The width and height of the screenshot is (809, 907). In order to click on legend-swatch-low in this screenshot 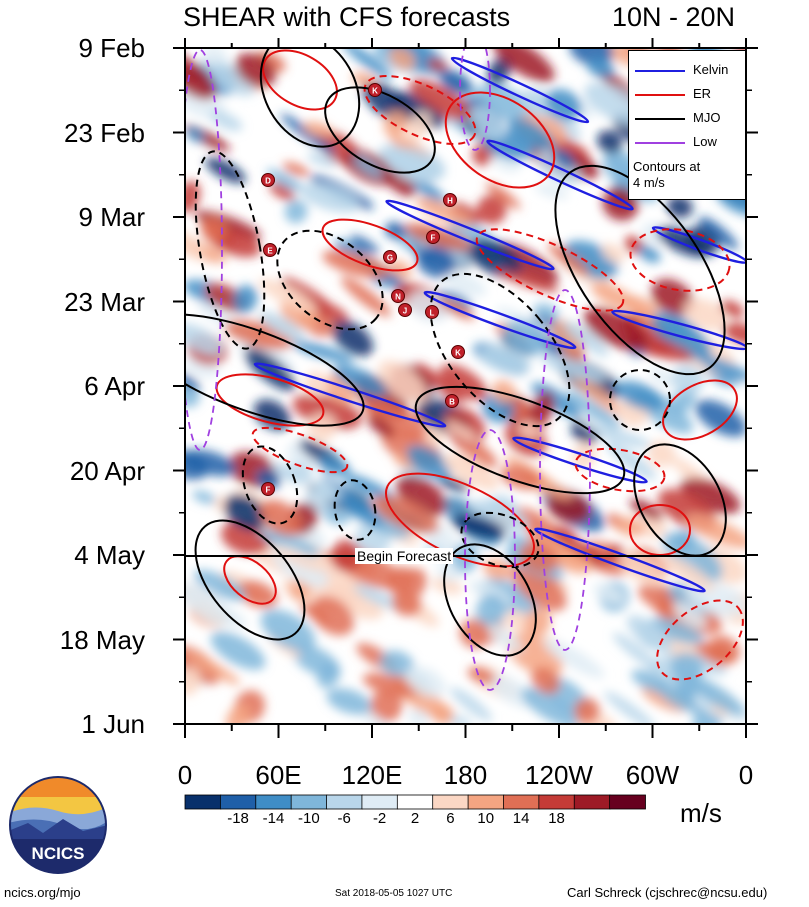, I will do `click(660, 143)`.